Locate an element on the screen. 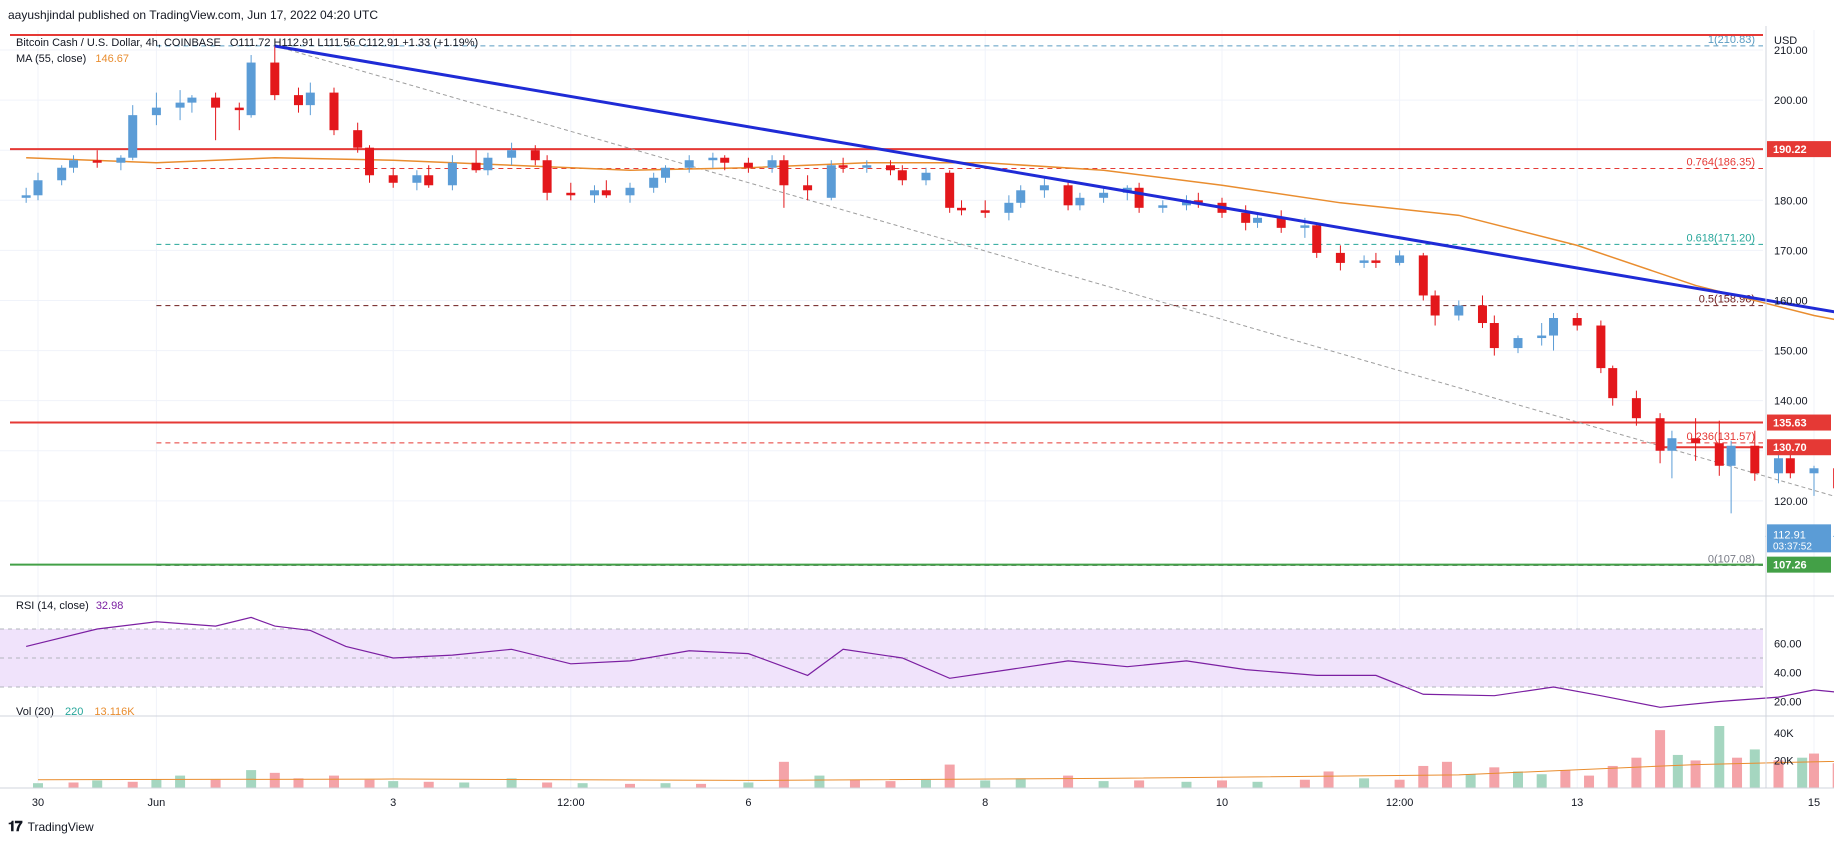  fib-level-label: 0.618(171.20) is located at coordinates (1721, 238).